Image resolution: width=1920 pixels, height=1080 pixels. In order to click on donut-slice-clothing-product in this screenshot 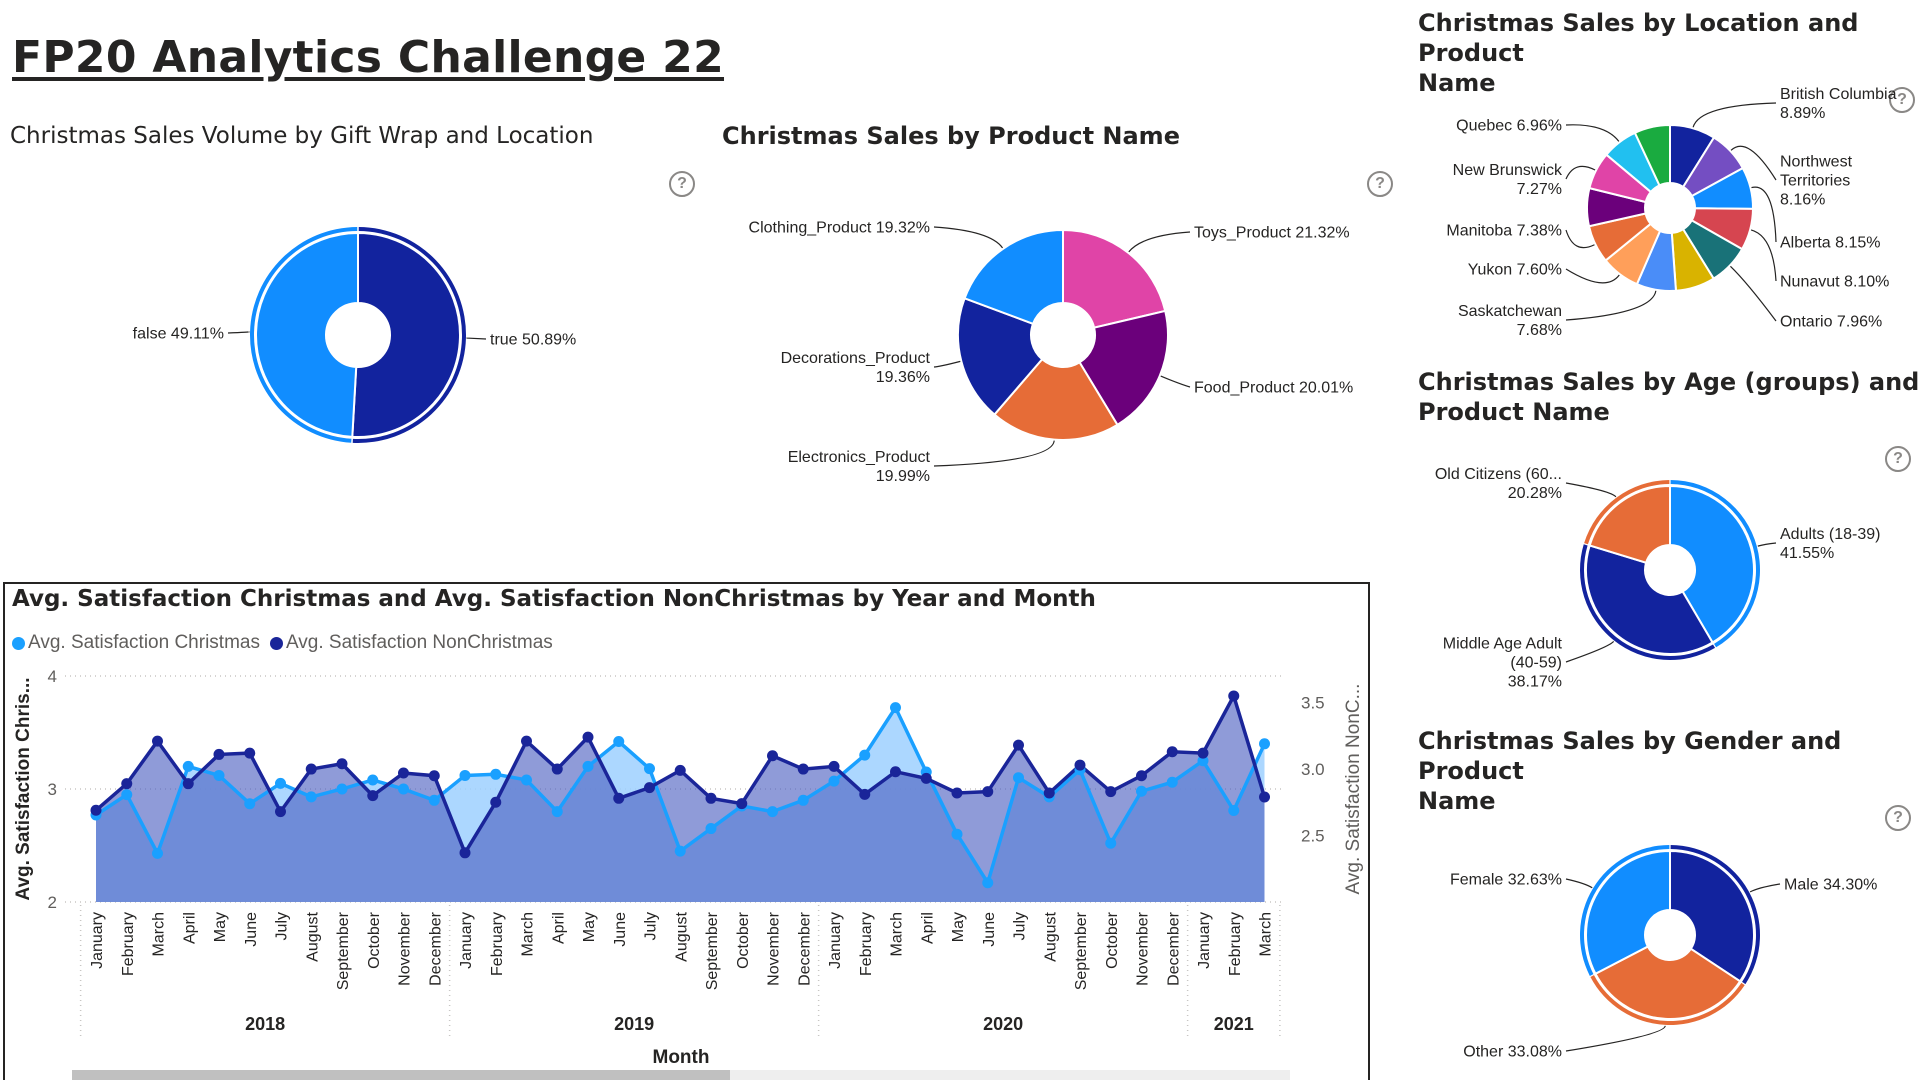, I will do `click(1013, 277)`.